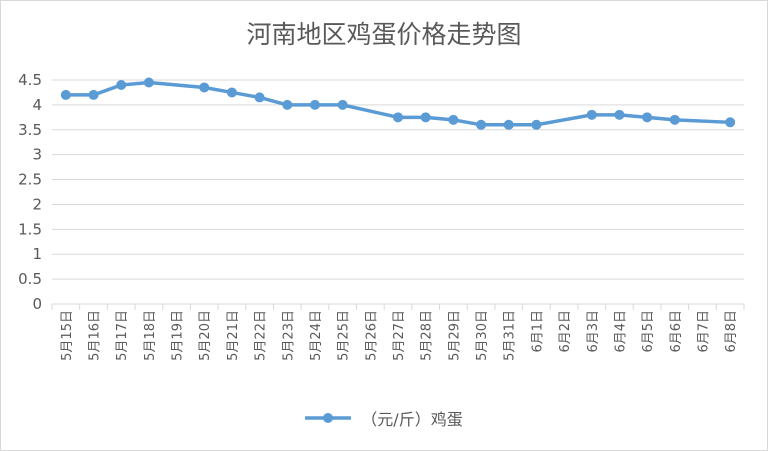  Describe the element at coordinates (261, 335) in the screenshot. I see `x-tick-label: 5月22日` at that location.